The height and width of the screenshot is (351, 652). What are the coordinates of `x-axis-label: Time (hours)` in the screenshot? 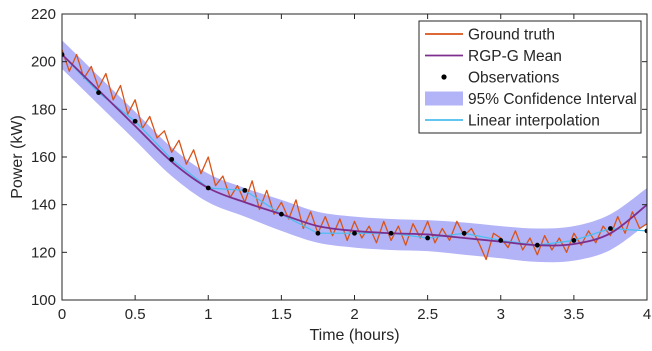 It's located at (354, 335).